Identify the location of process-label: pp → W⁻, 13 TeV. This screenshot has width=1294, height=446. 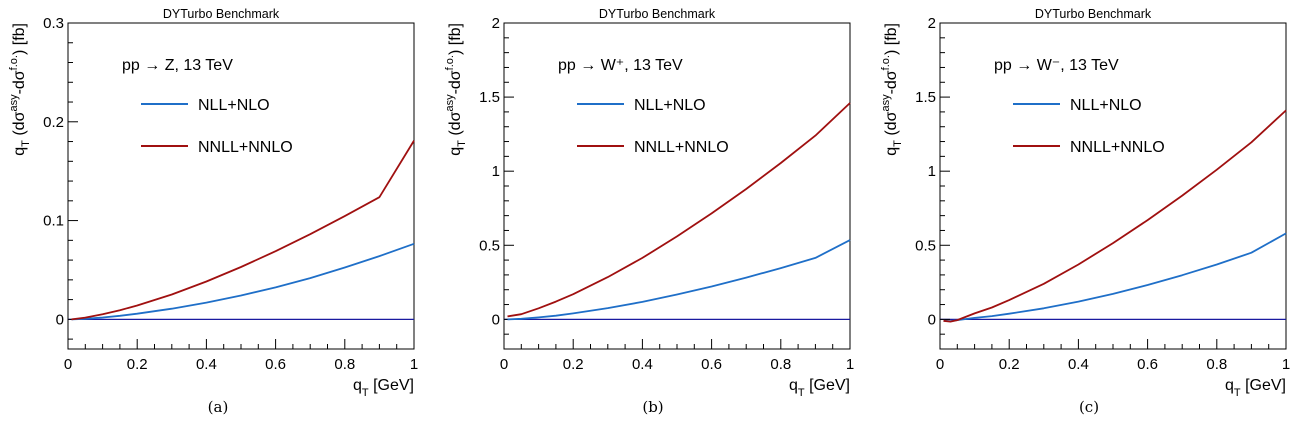
(1056, 65).